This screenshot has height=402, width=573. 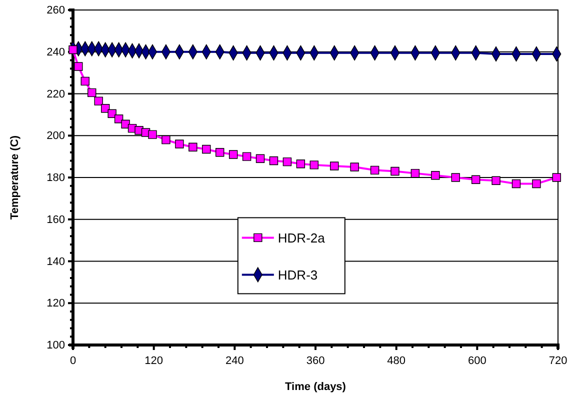 What do you see at coordinates (55, 94) in the screenshot?
I see `y-tick-label: 220` at bounding box center [55, 94].